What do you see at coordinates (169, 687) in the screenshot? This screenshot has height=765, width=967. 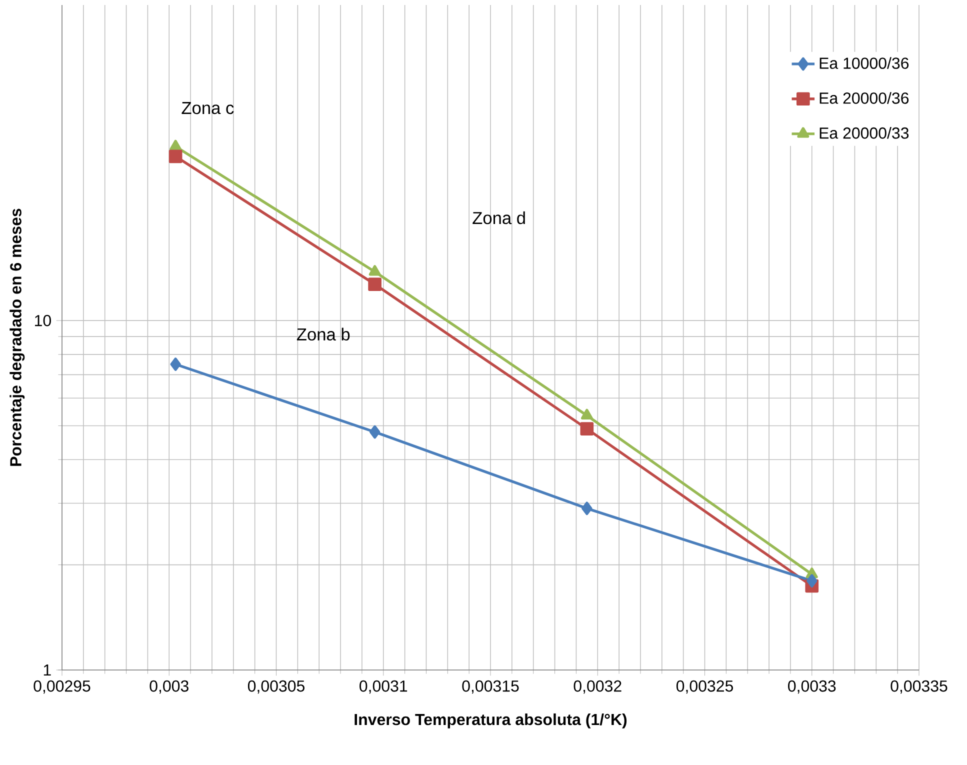 I see `x-tick-label: 0,003` at bounding box center [169, 687].